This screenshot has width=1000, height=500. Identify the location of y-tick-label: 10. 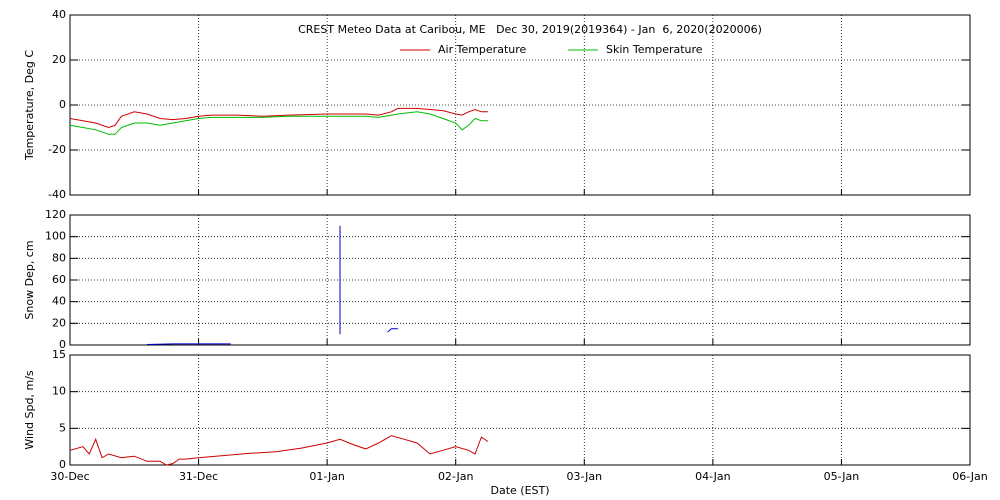
(59, 391).